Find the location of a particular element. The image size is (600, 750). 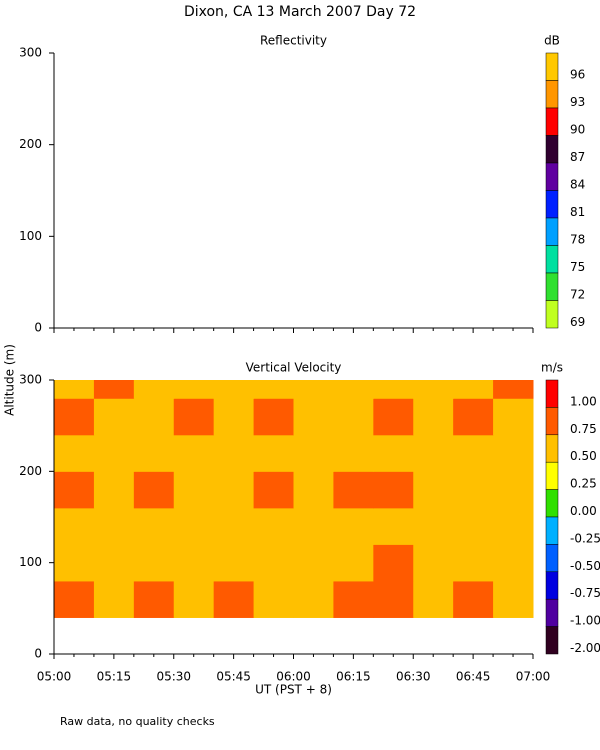

x-tick-label: 06:45 is located at coordinates (473, 677).